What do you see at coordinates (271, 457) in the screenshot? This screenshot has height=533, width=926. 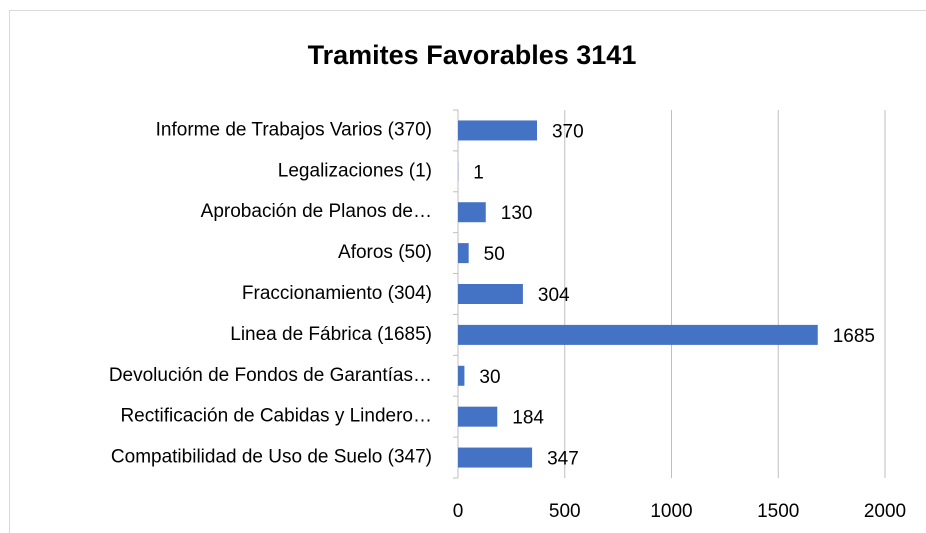 I see `y-tick-label: Compatibilidad de Uso de Suelo (347)` at bounding box center [271, 457].